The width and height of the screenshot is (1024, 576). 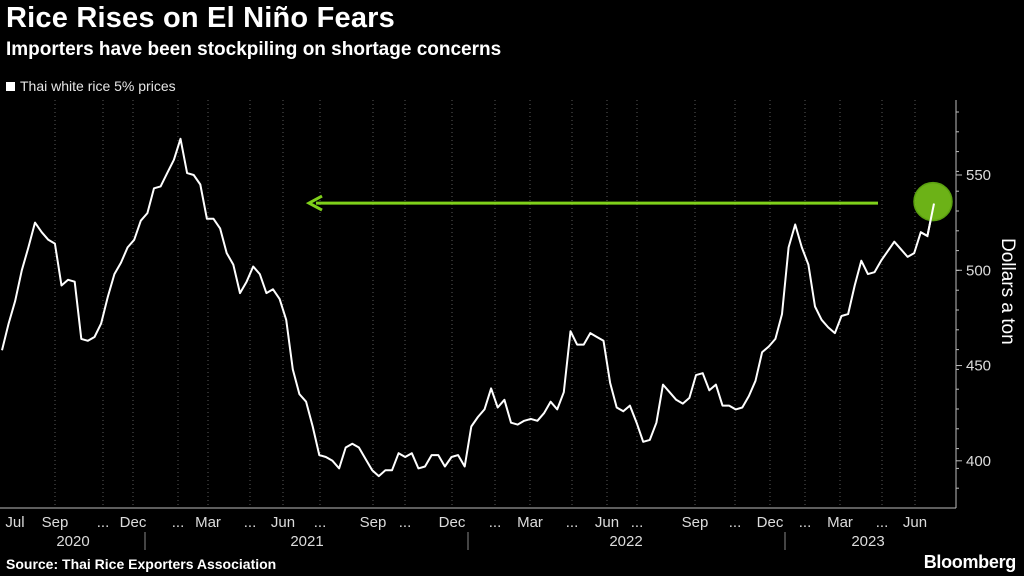 What do you see at coordinates (98, 86) in the screenshot?
I see `legend-label: Thai white rice 5% prices` at bounding box center [98, 86].